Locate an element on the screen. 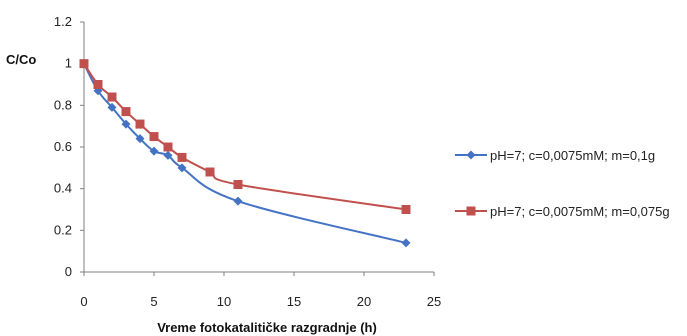  y-tick-label: 0.4 is located at coordinates (63, 188).